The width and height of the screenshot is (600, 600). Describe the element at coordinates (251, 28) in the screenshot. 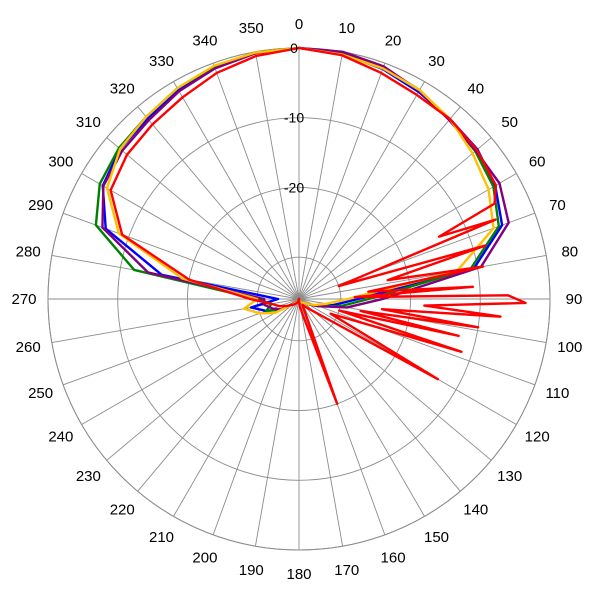

I see `angle-tick-label-350: 350` at that location.